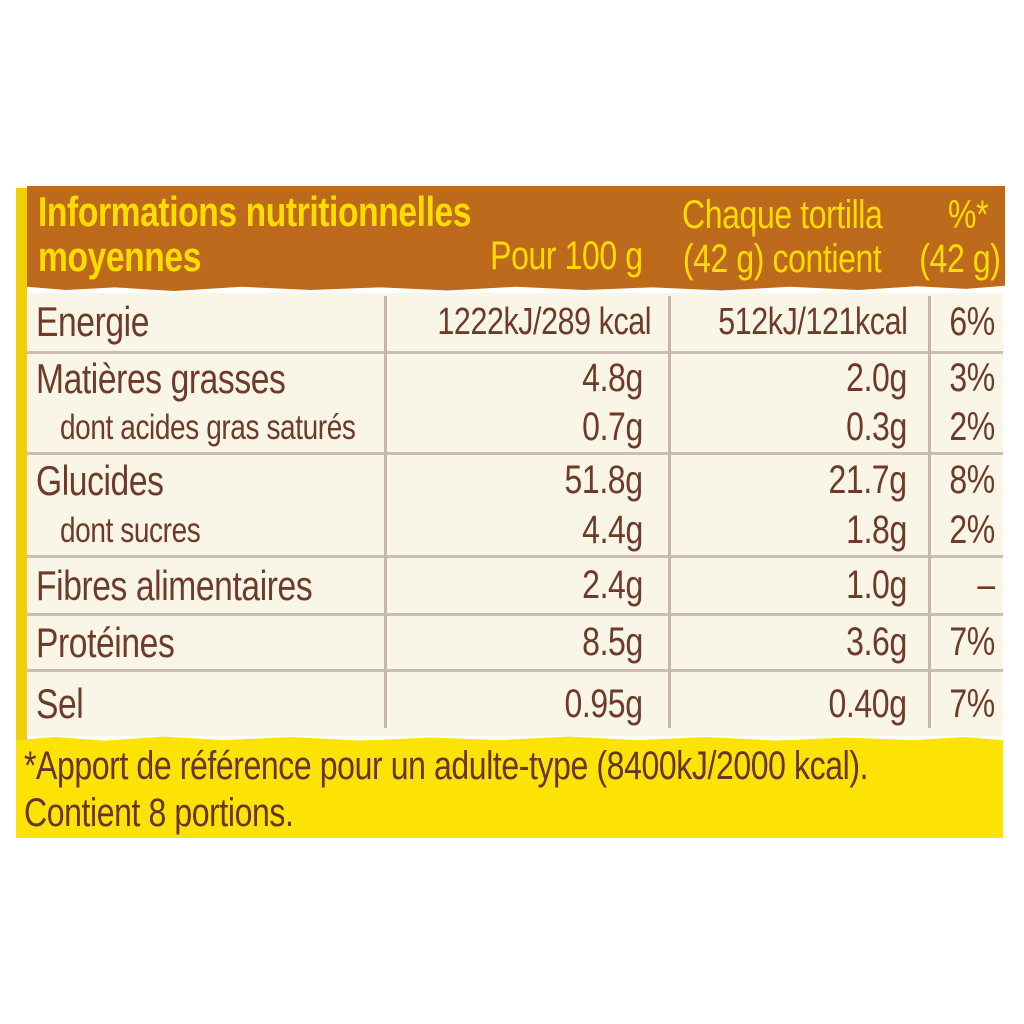 The width and height of the screenshot is (1024, 1024). Describe the element at coordinates (876, 585) in the screenshot. I see `value-per-portion: 1.0g` at that location.